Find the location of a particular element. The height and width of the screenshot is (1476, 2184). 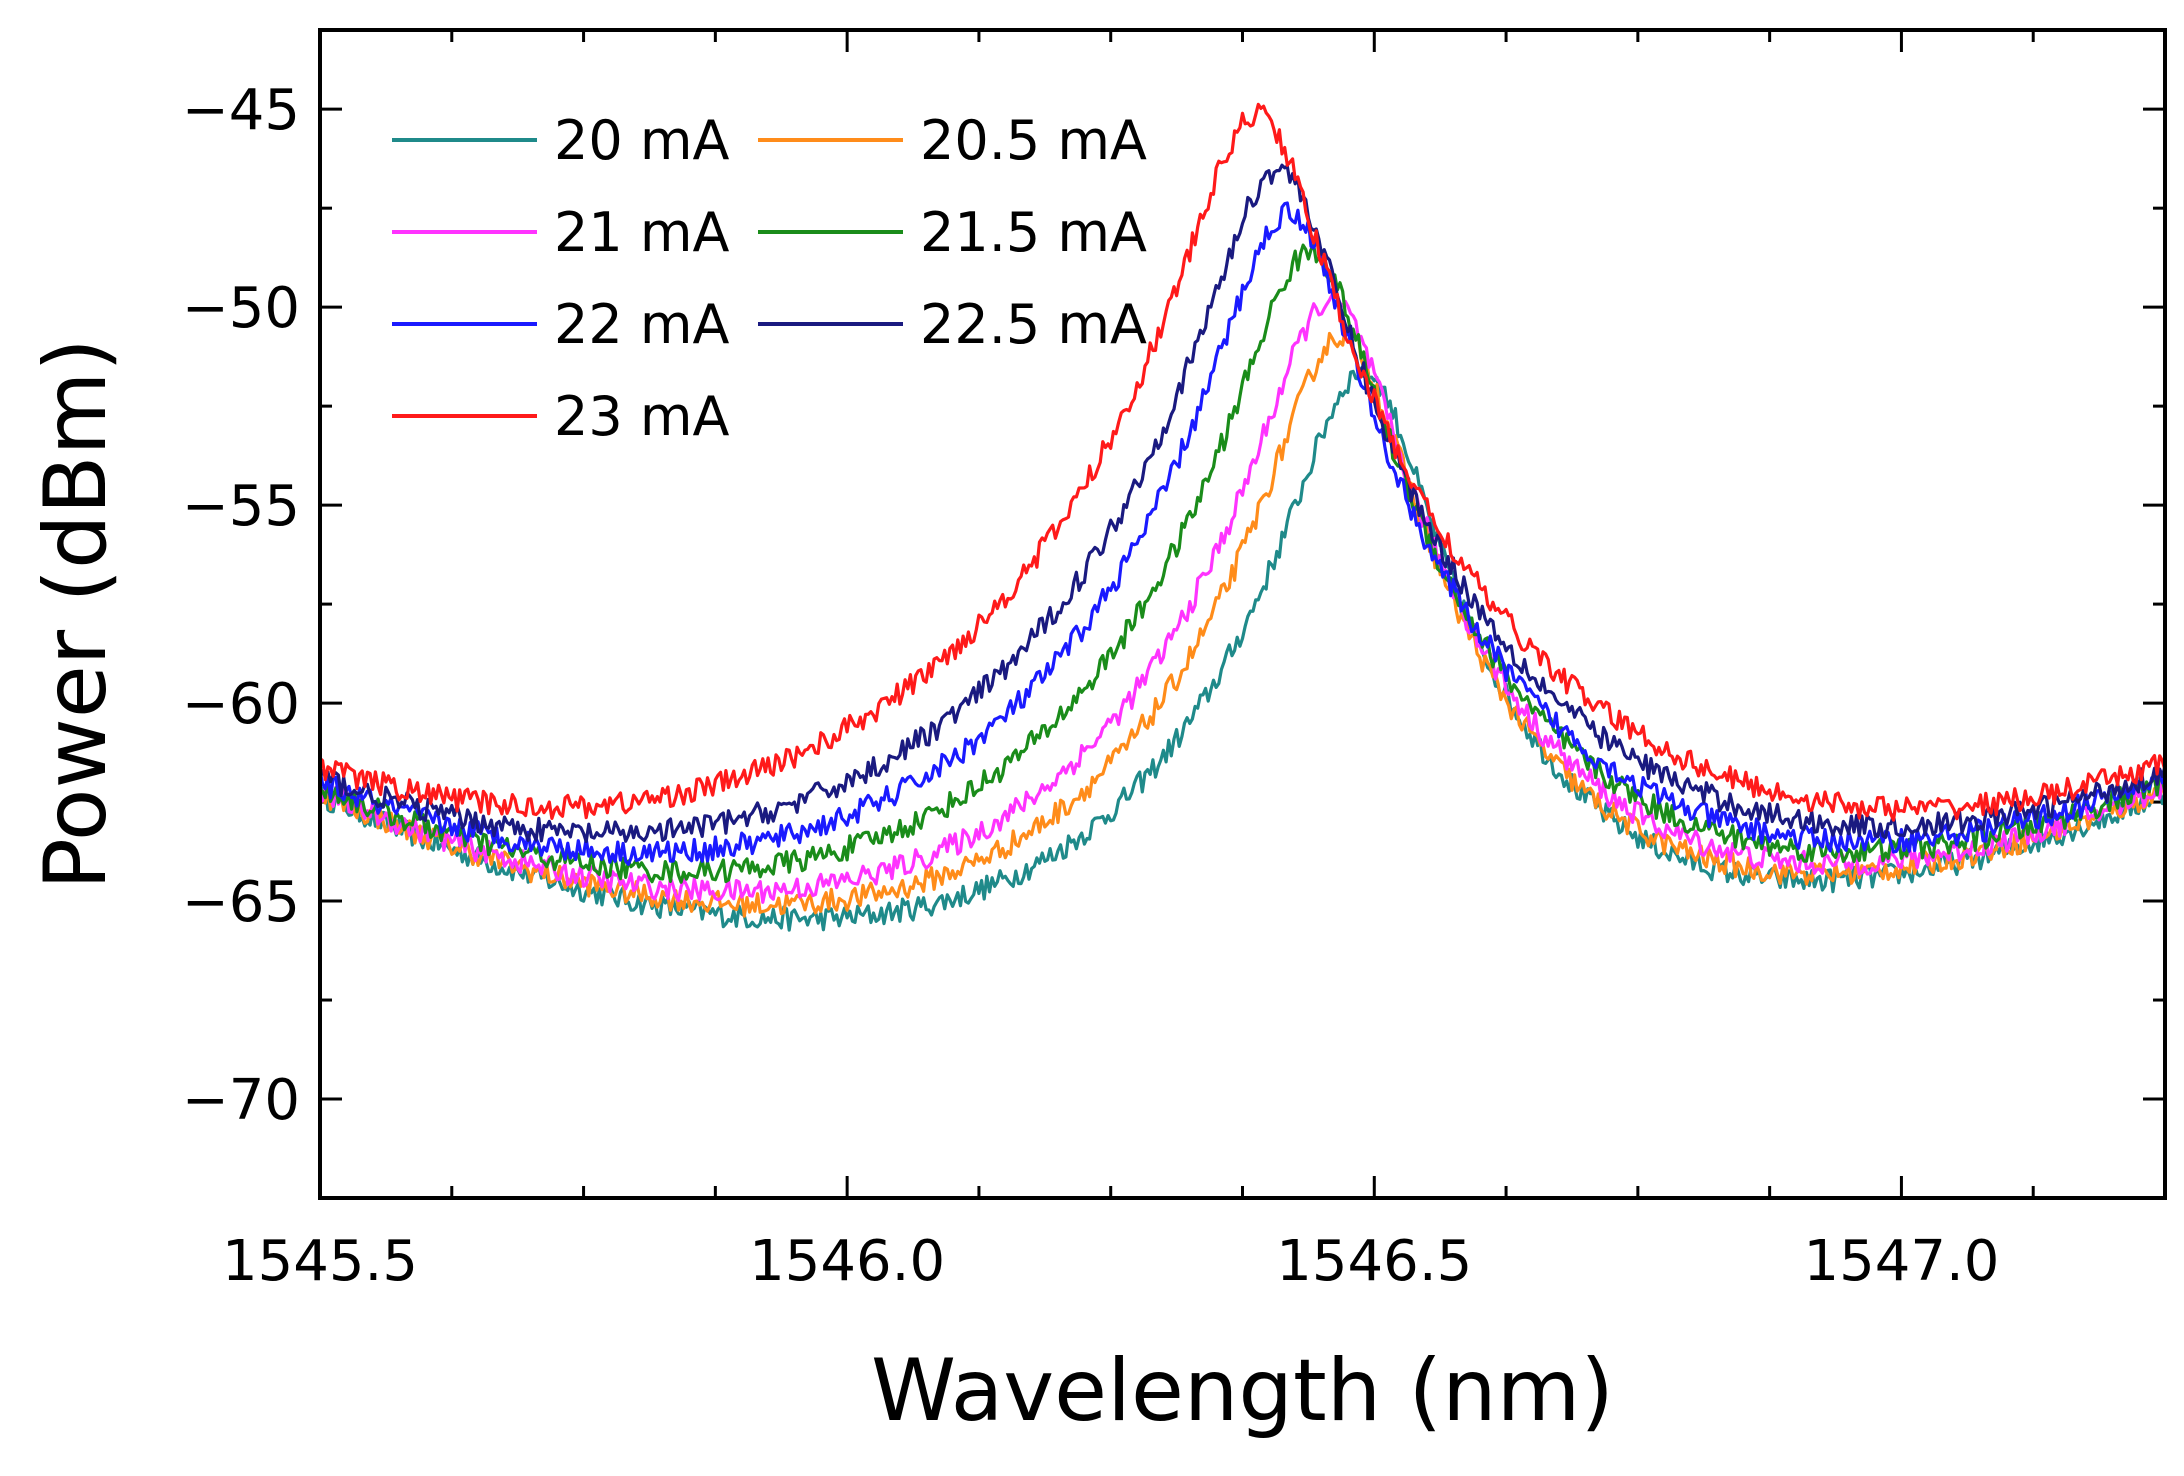

legend-label: 21 mA is located at coordinates (641, 232).